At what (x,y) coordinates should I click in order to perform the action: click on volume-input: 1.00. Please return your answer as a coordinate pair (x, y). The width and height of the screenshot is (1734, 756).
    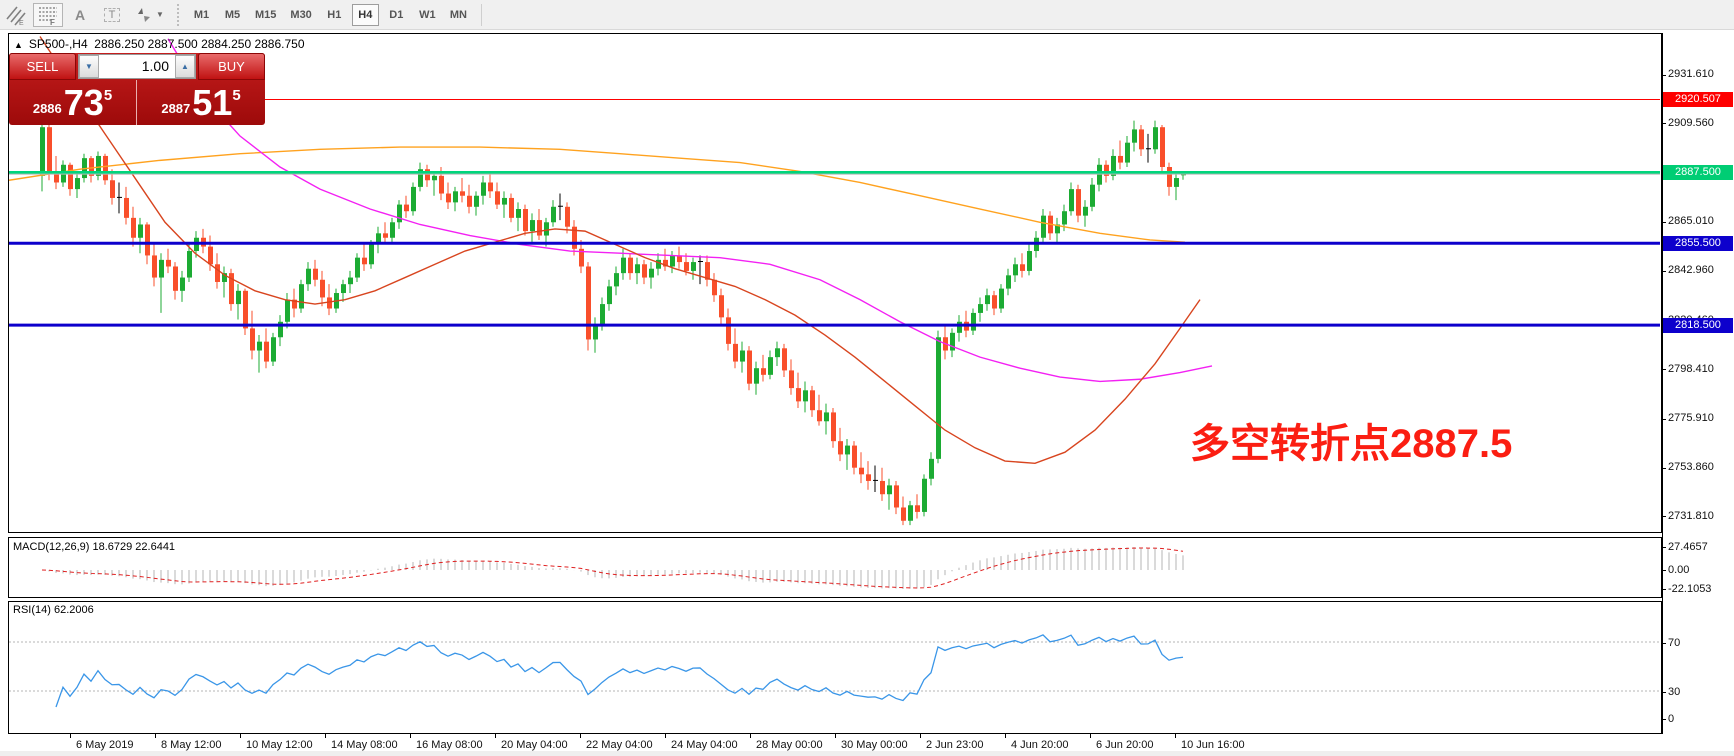
    Looking at the image, I should click on (155, 66).